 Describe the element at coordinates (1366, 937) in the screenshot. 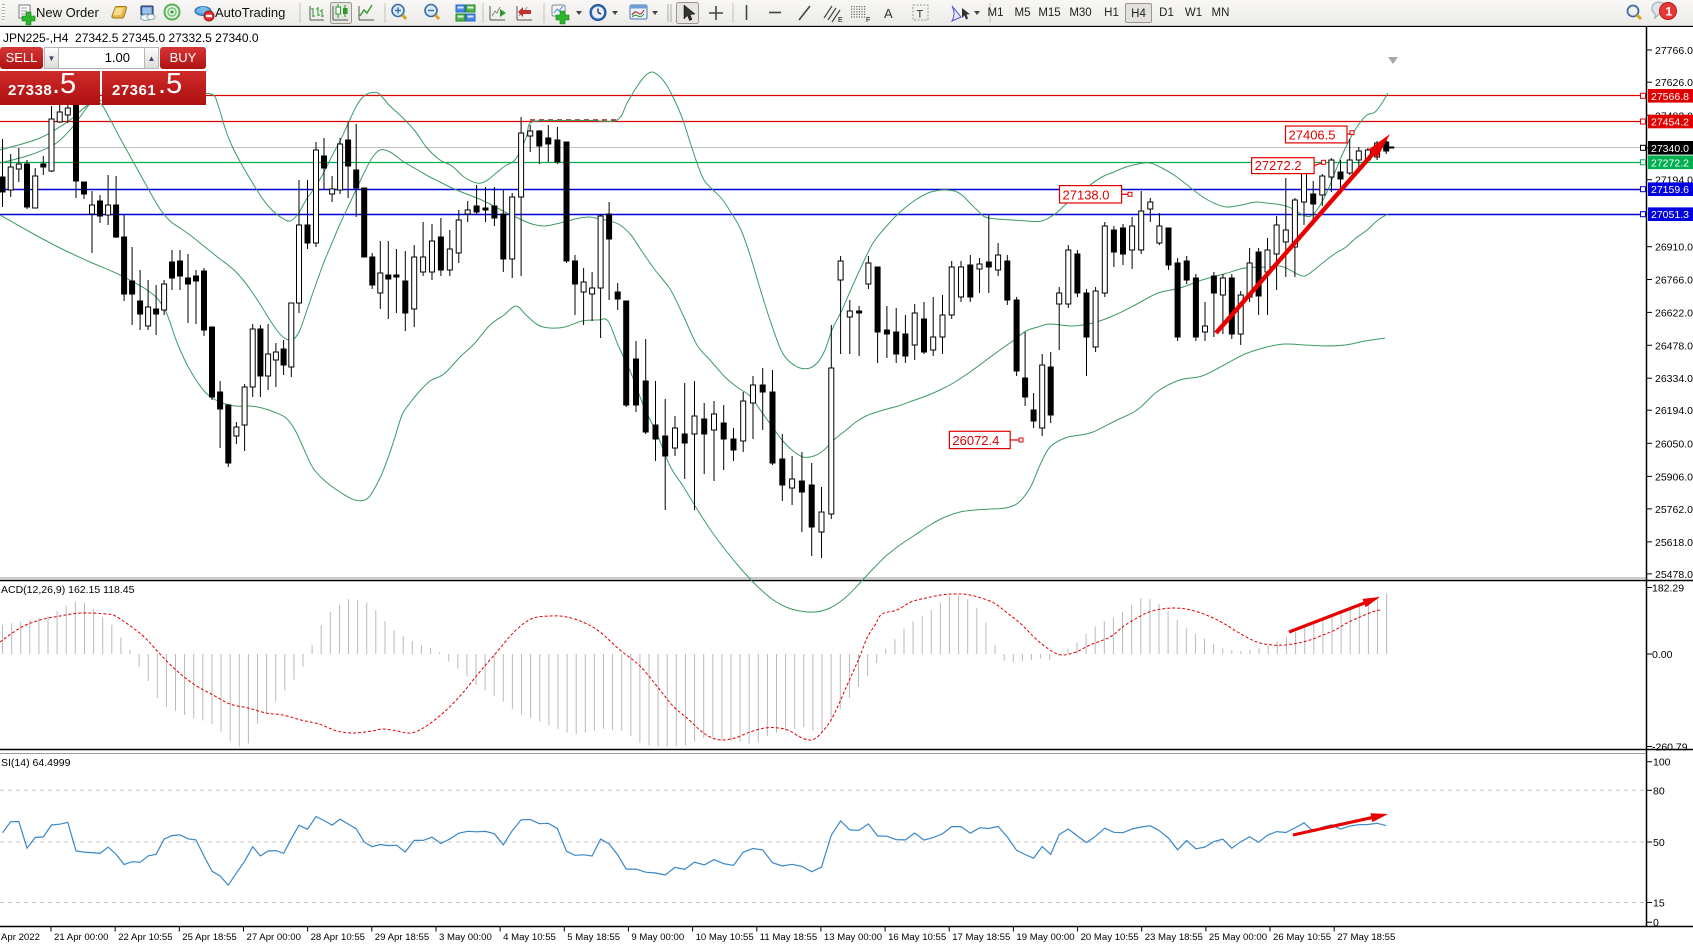

I see `svg-text: 27 May 18:55` at that location.